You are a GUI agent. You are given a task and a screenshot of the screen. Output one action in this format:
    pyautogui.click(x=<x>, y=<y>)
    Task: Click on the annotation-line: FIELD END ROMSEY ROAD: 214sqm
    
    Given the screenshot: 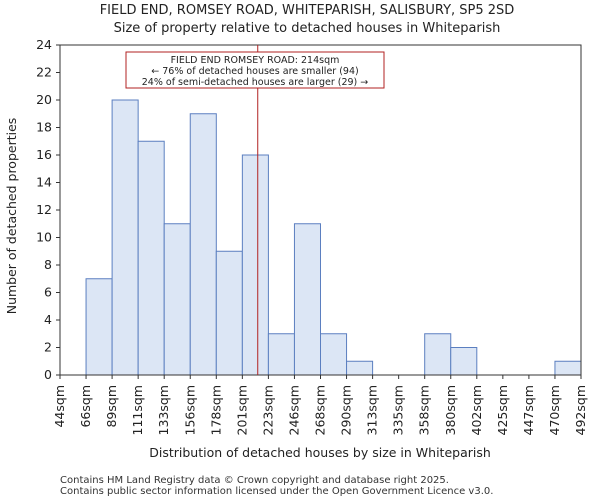 What is the action you would take?
    pyautogui.click(x=255, y=60)
    